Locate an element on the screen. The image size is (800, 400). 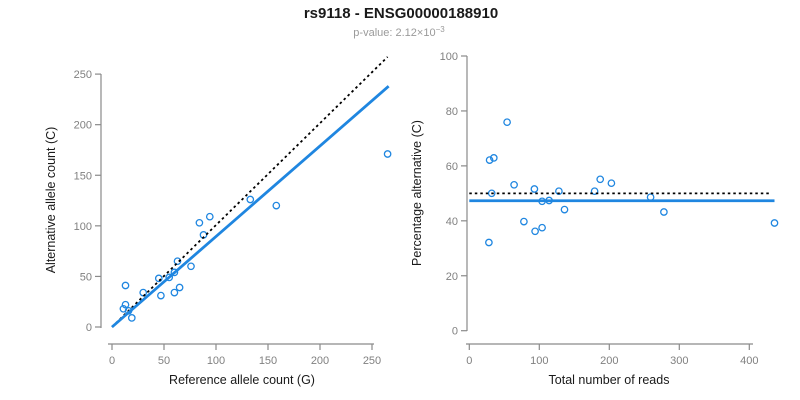
x-tick-label: 250 is located at coordinates (372, 361).